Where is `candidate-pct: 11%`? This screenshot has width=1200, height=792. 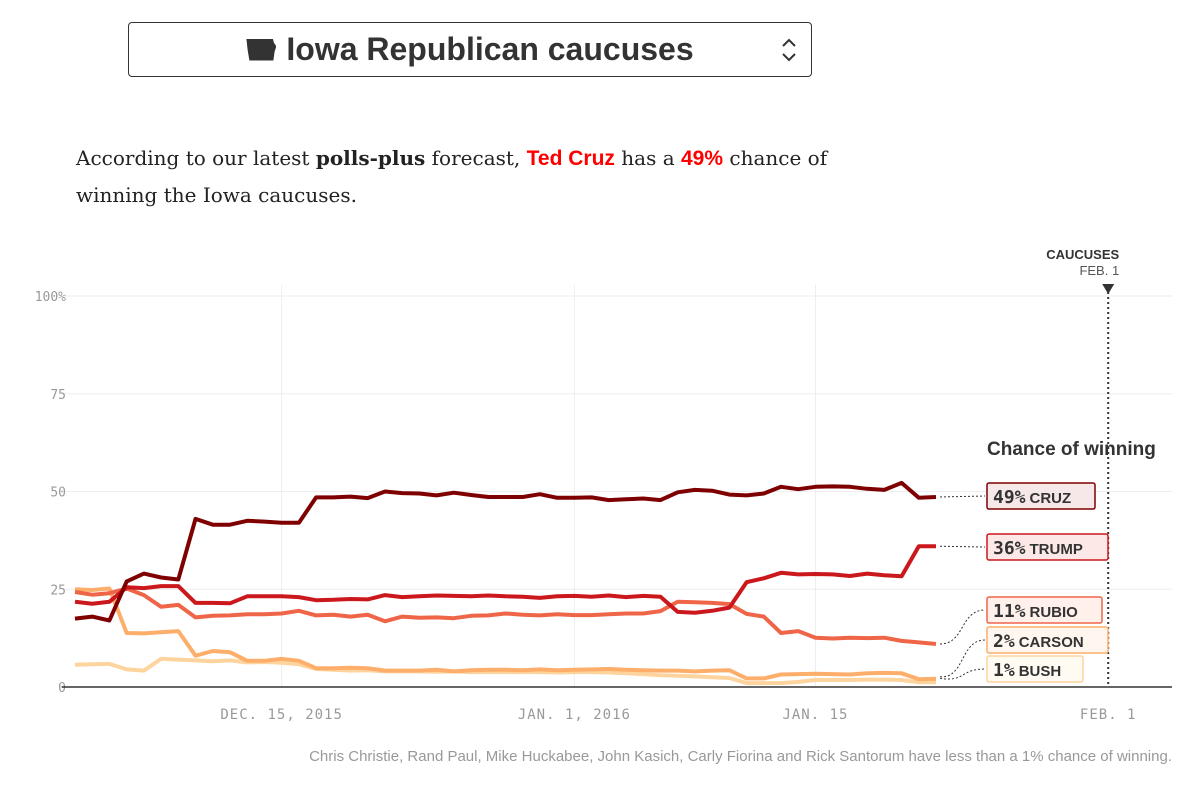 candidate-pct: 11% is located at coordinates (1009, 611).